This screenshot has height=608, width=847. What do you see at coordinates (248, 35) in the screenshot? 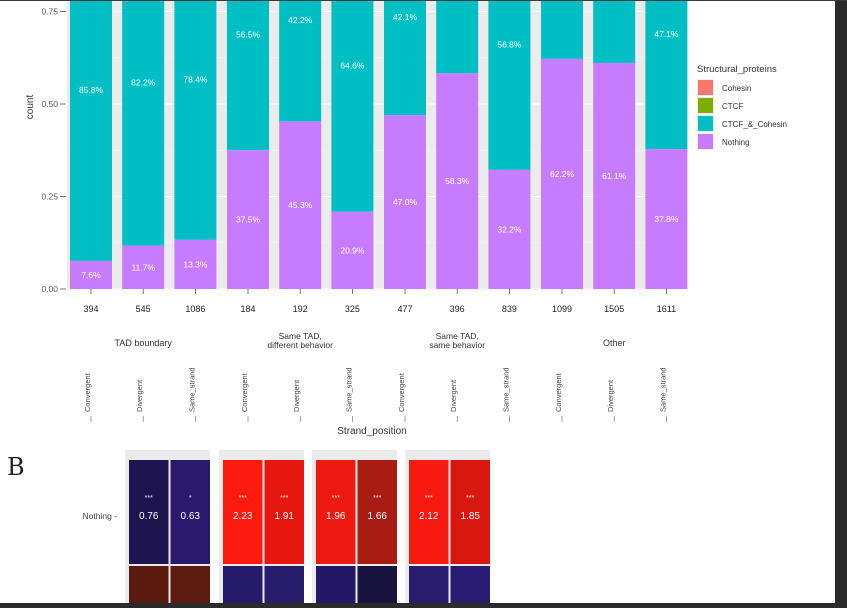
I see `data-label-ctcf-cohesin: 56.5%` at bounding box center [248, 35].